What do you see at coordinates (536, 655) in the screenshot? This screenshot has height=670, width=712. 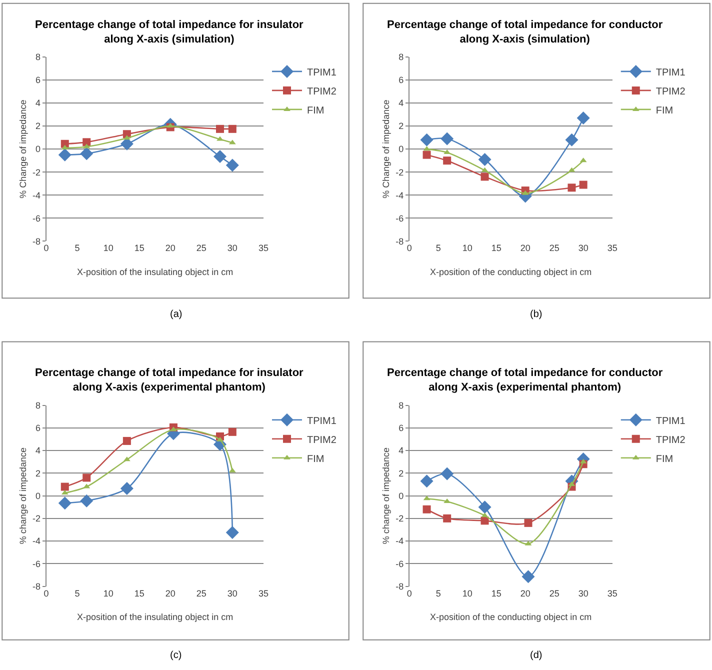 I see `text: (d)` at bounding box center [536, 655].